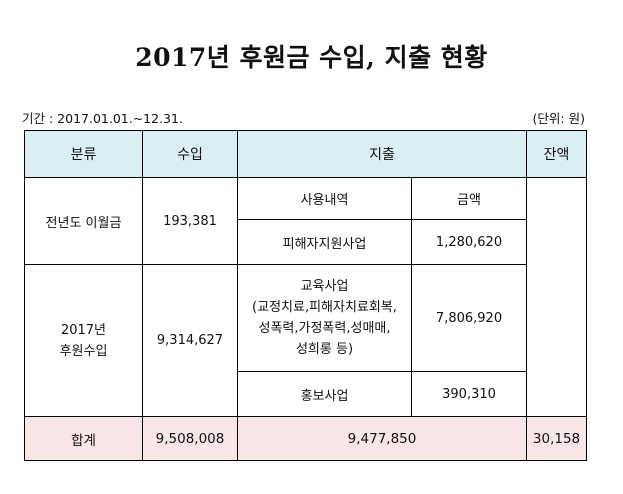 Image resolution: width=623 pixels, height=494 pixels. What do you see at coordinates (102, 118) in the screenshot?
I see `period-label: 기간 : 2017.01.01.~12.31.` at bounding box center [102, 118].